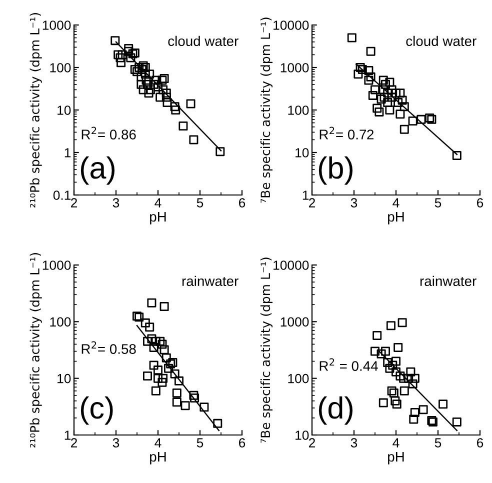 The height and width of the screenshot is (483, 492). I want to click on annotation: R$^{2}$= 0.72, so click(347, 133).